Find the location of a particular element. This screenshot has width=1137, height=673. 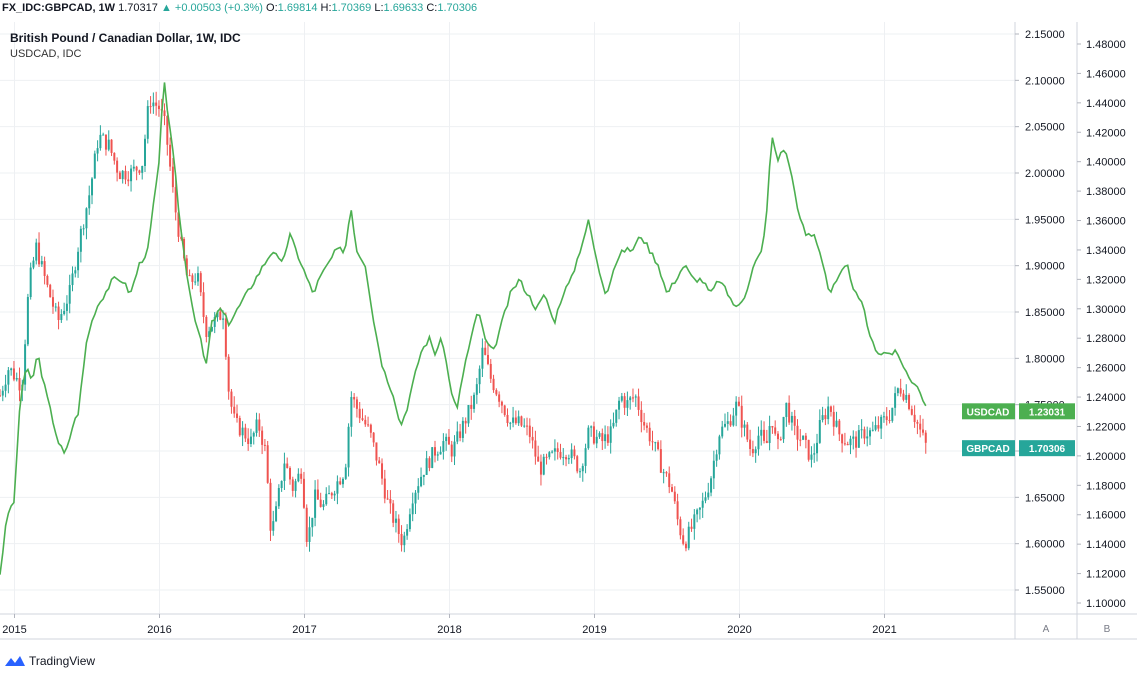

main-series-legend: British Pound / Canadian Dollar, 1W, IDC is located at coordinates (125, 38).